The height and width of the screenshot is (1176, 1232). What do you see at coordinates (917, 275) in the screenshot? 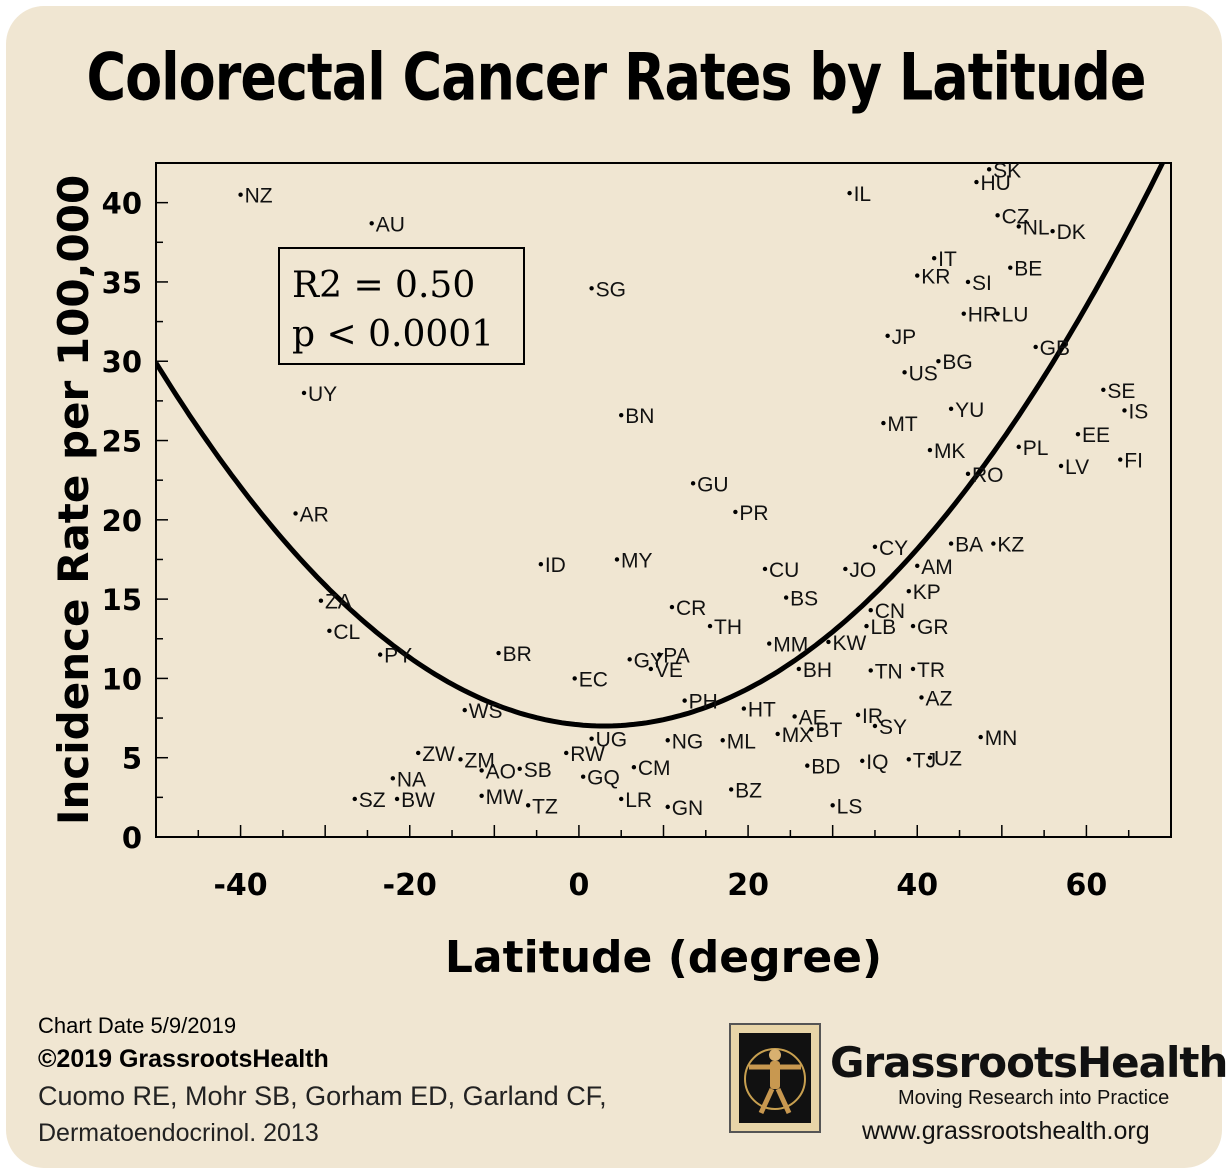
I see `data-point-kr` at bounding box center [917, 275].